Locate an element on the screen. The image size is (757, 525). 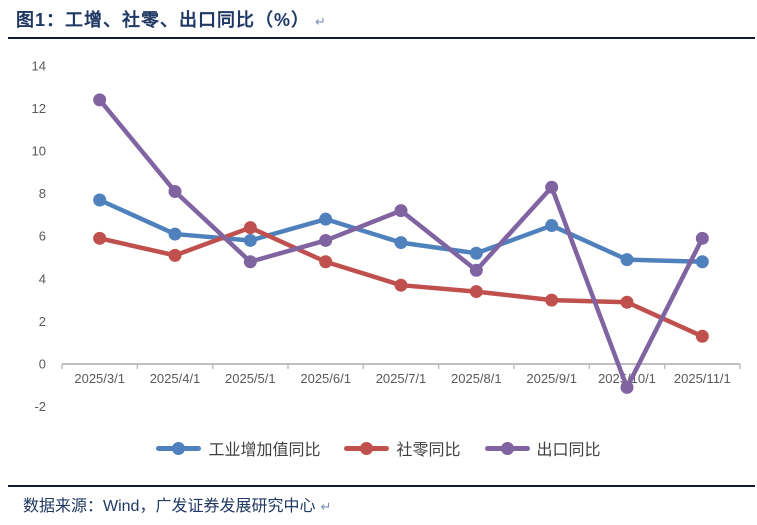
x-axis-label: 2025/6/1 is located at coordinates (325, 378).